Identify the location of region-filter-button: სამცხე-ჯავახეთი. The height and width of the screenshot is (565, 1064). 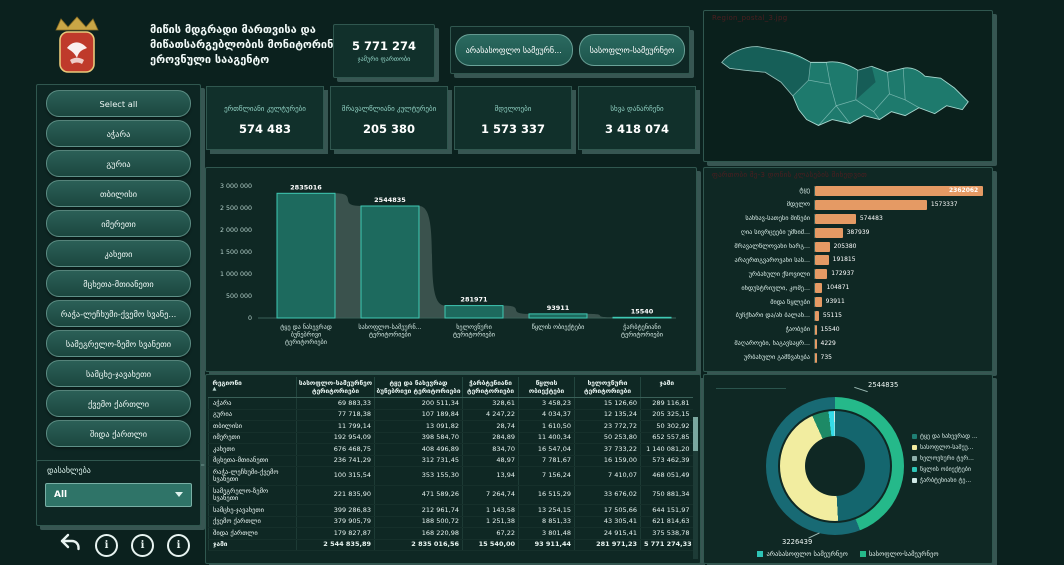
(118, 373).